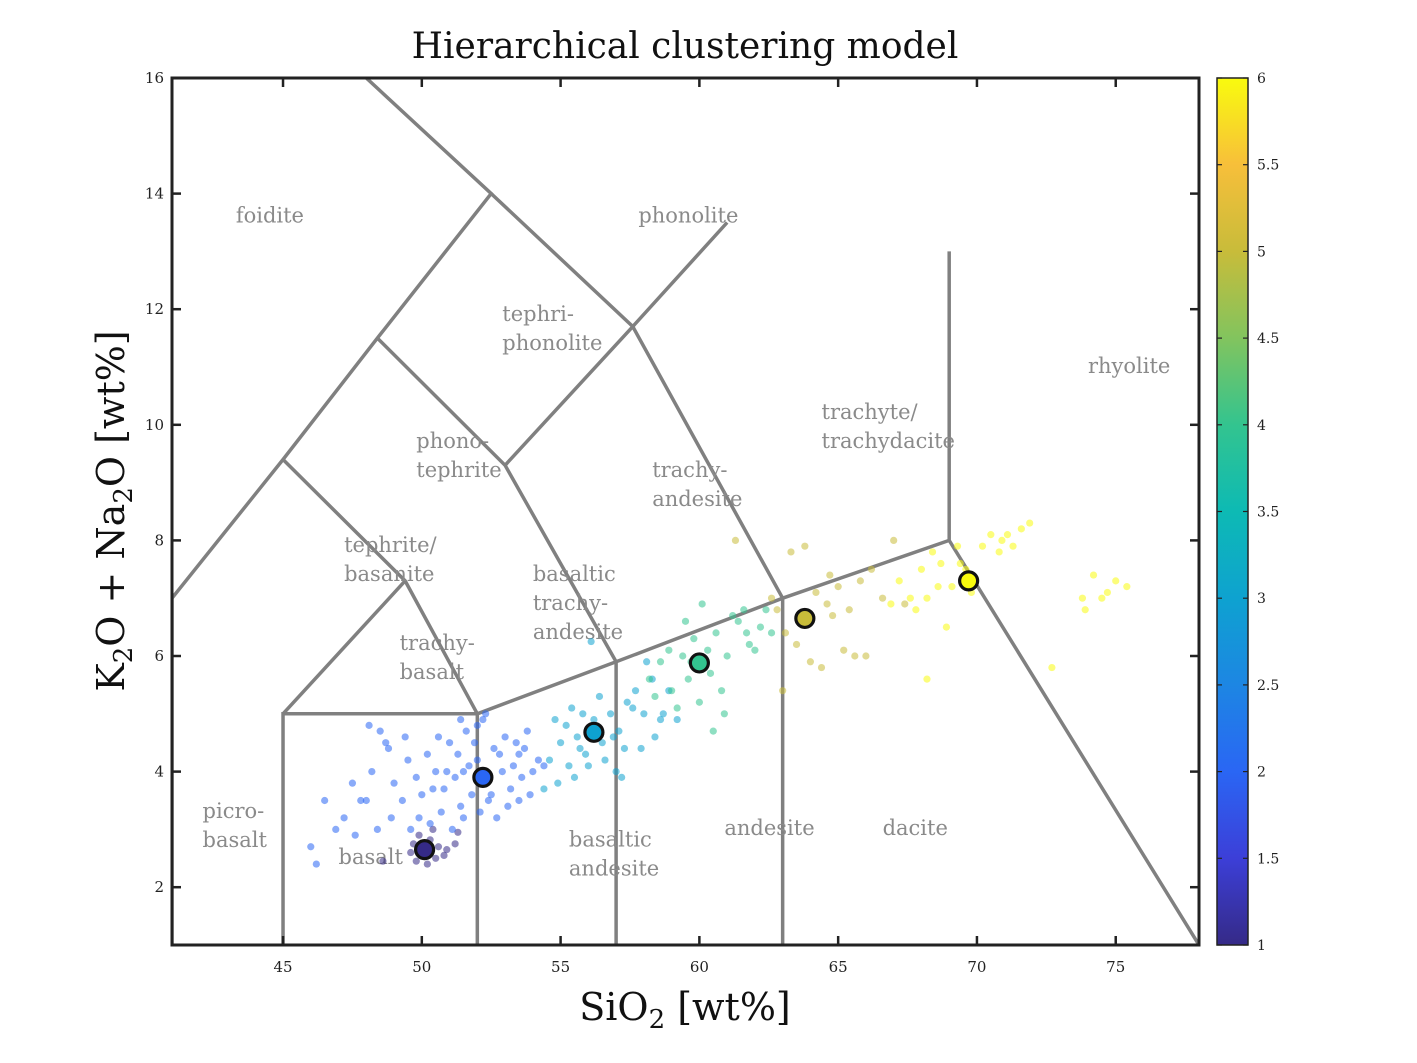 The width and height of the screenshot is (1417, 1063). I want to click on field-label-trachyte: trachydacite, so click(888, 441).